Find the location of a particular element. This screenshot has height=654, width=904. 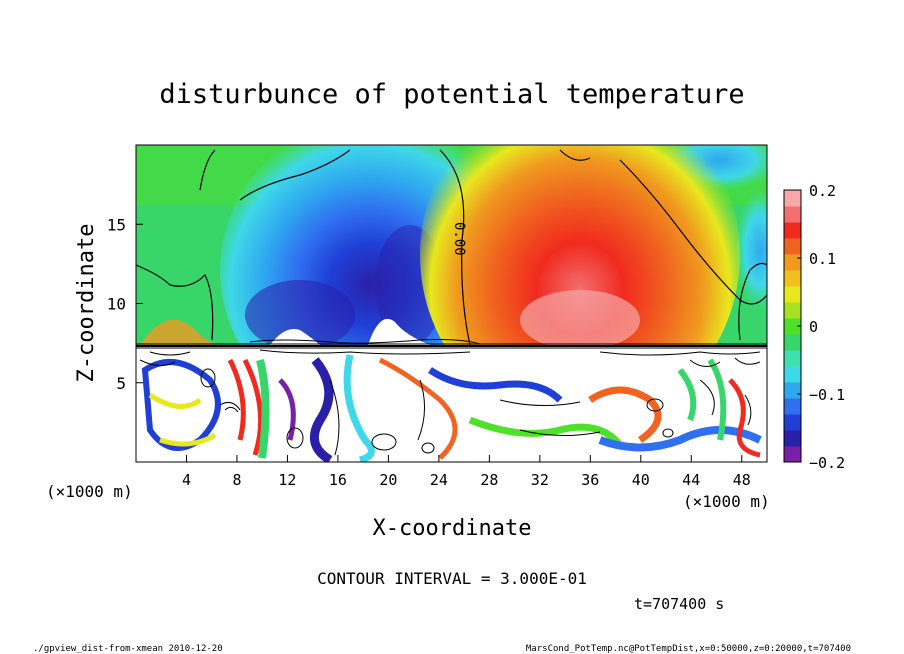

warm-stripe-left is located at coordinates (177, 332).